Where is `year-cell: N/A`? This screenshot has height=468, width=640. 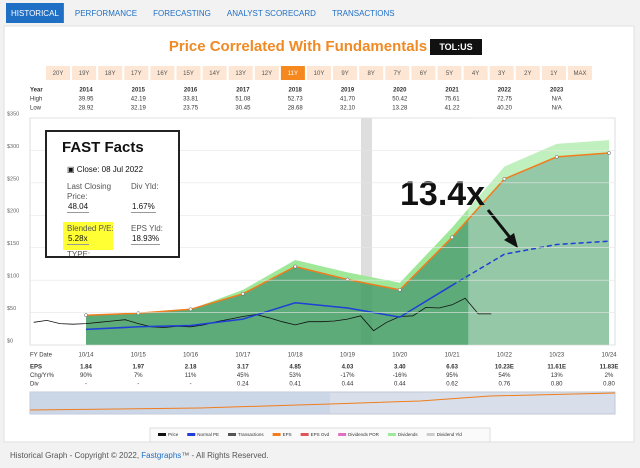 year-cell: N/A is located at coordinates (557, 109).